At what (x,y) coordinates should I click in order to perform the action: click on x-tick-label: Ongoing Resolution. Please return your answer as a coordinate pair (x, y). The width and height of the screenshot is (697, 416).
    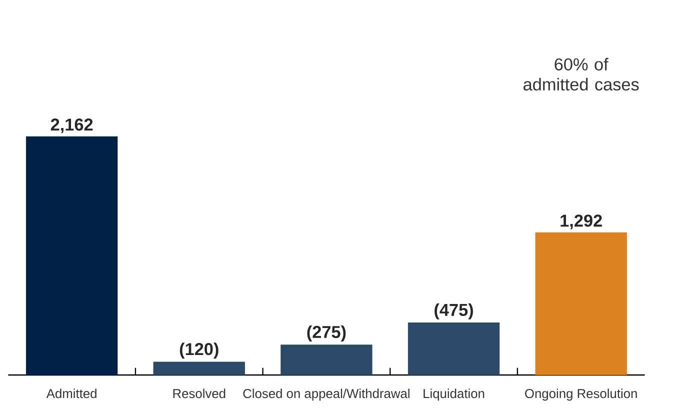
    Looking at the image, I should click on (581, 394).